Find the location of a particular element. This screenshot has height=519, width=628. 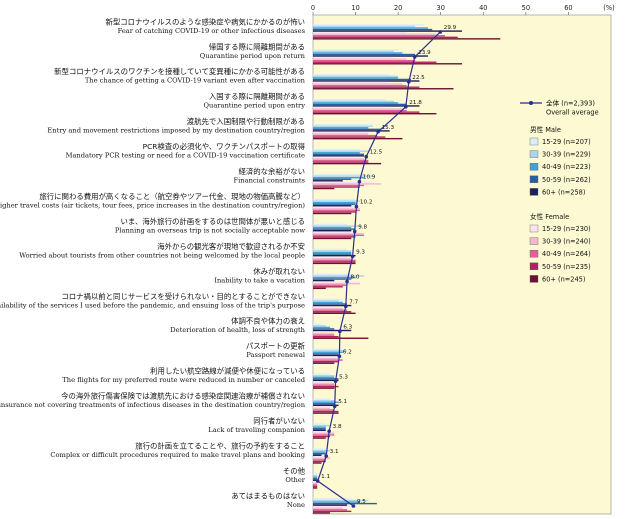

legend-series-label: 40-49 (n=264) is located at coordinates (566, 254).